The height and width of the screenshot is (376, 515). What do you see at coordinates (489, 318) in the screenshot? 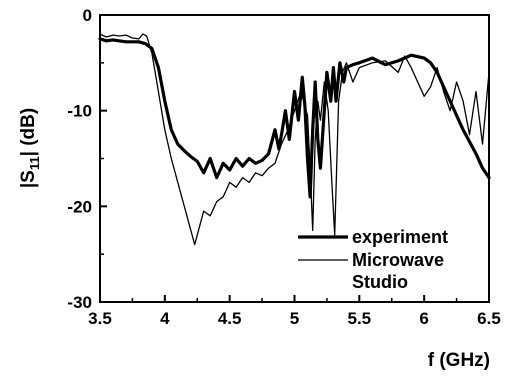
I see `x-tick-label: 6.5` at bounding box center [489, 318].